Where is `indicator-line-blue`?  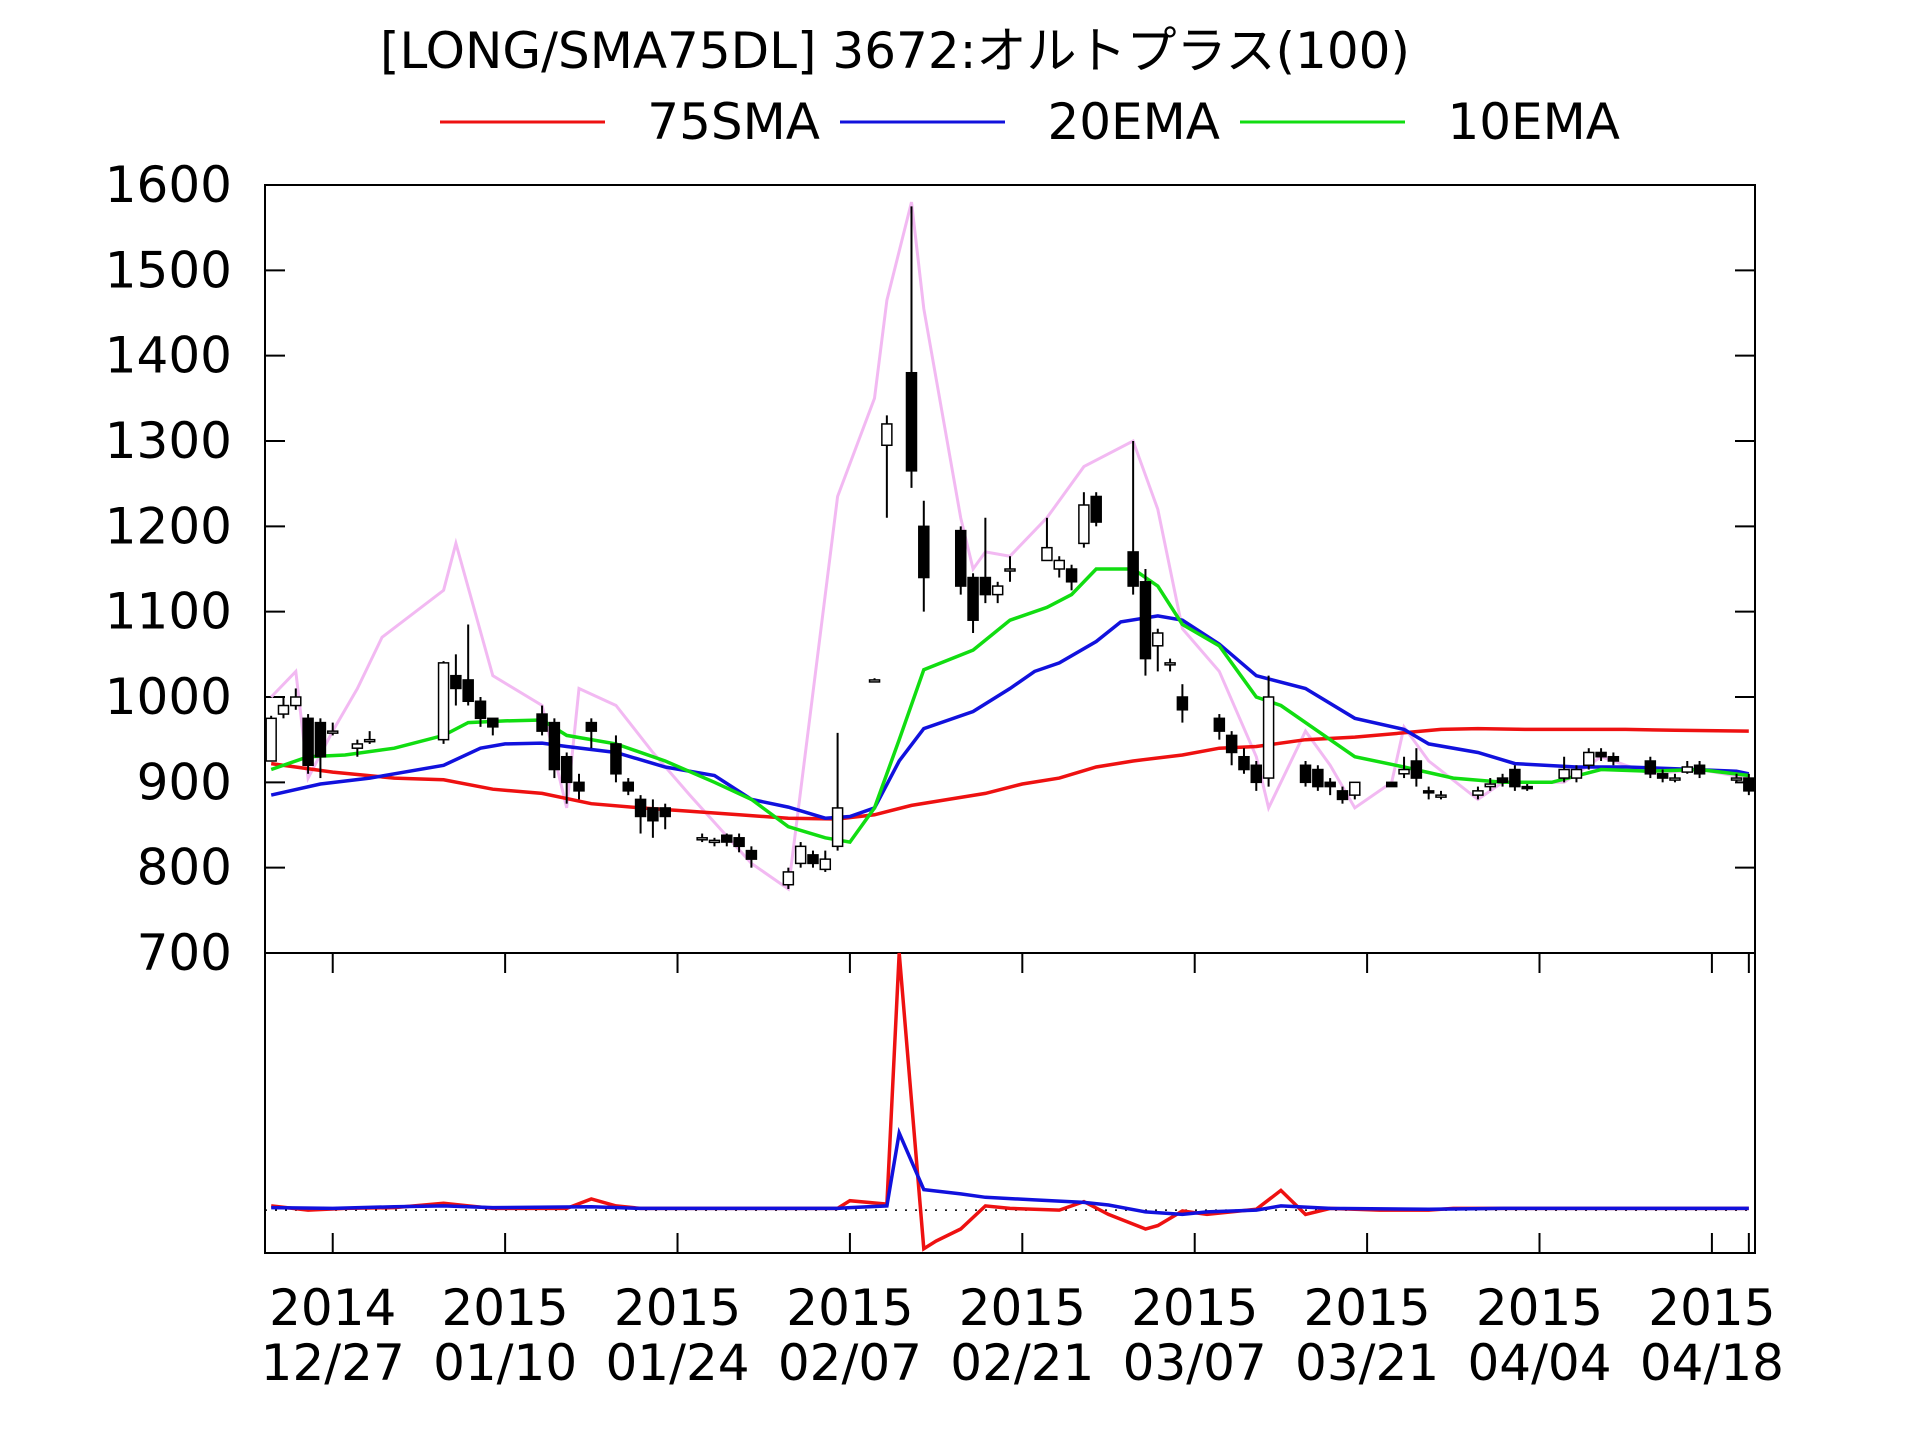
indicator-line-blue is located at coordinates (1010, 1171).